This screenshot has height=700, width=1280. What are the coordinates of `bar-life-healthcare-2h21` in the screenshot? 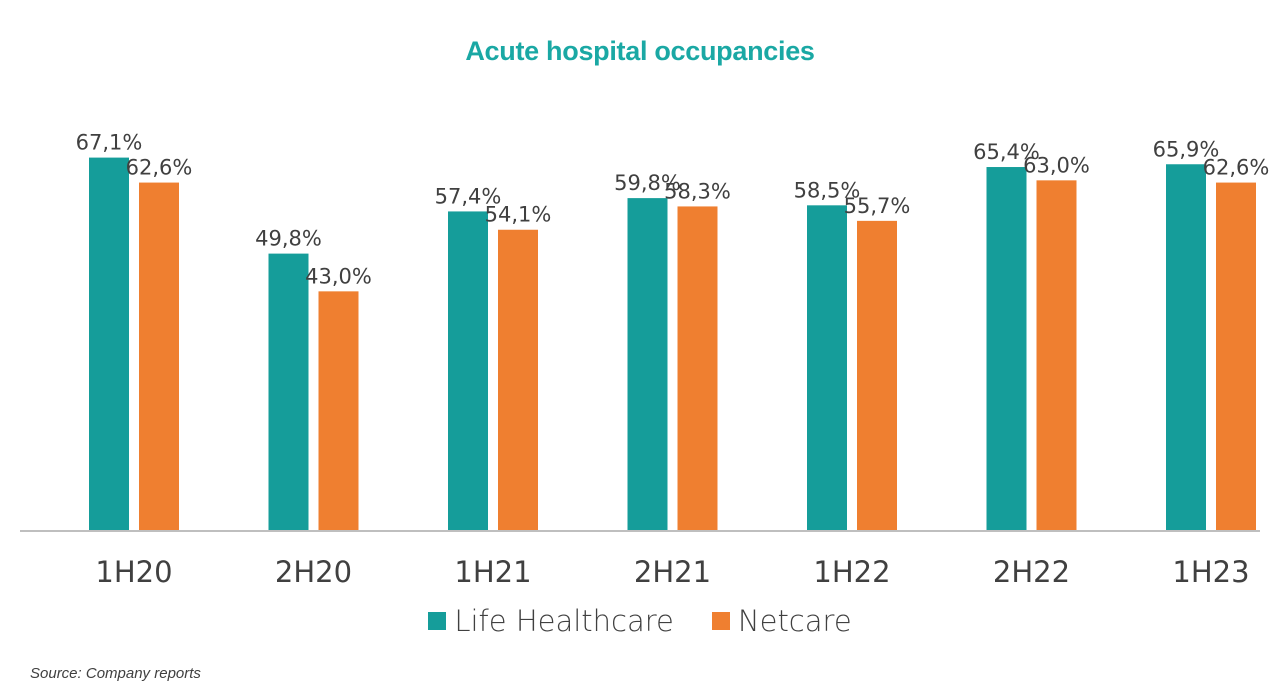 It's located at (647, 364).